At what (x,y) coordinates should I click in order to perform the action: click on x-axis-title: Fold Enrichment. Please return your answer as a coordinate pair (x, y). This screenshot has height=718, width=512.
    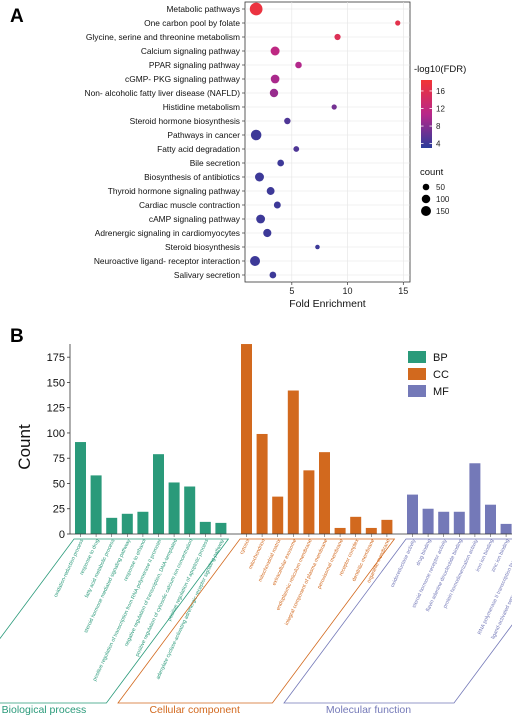
    Looking at the image, I should click on (327, 304).